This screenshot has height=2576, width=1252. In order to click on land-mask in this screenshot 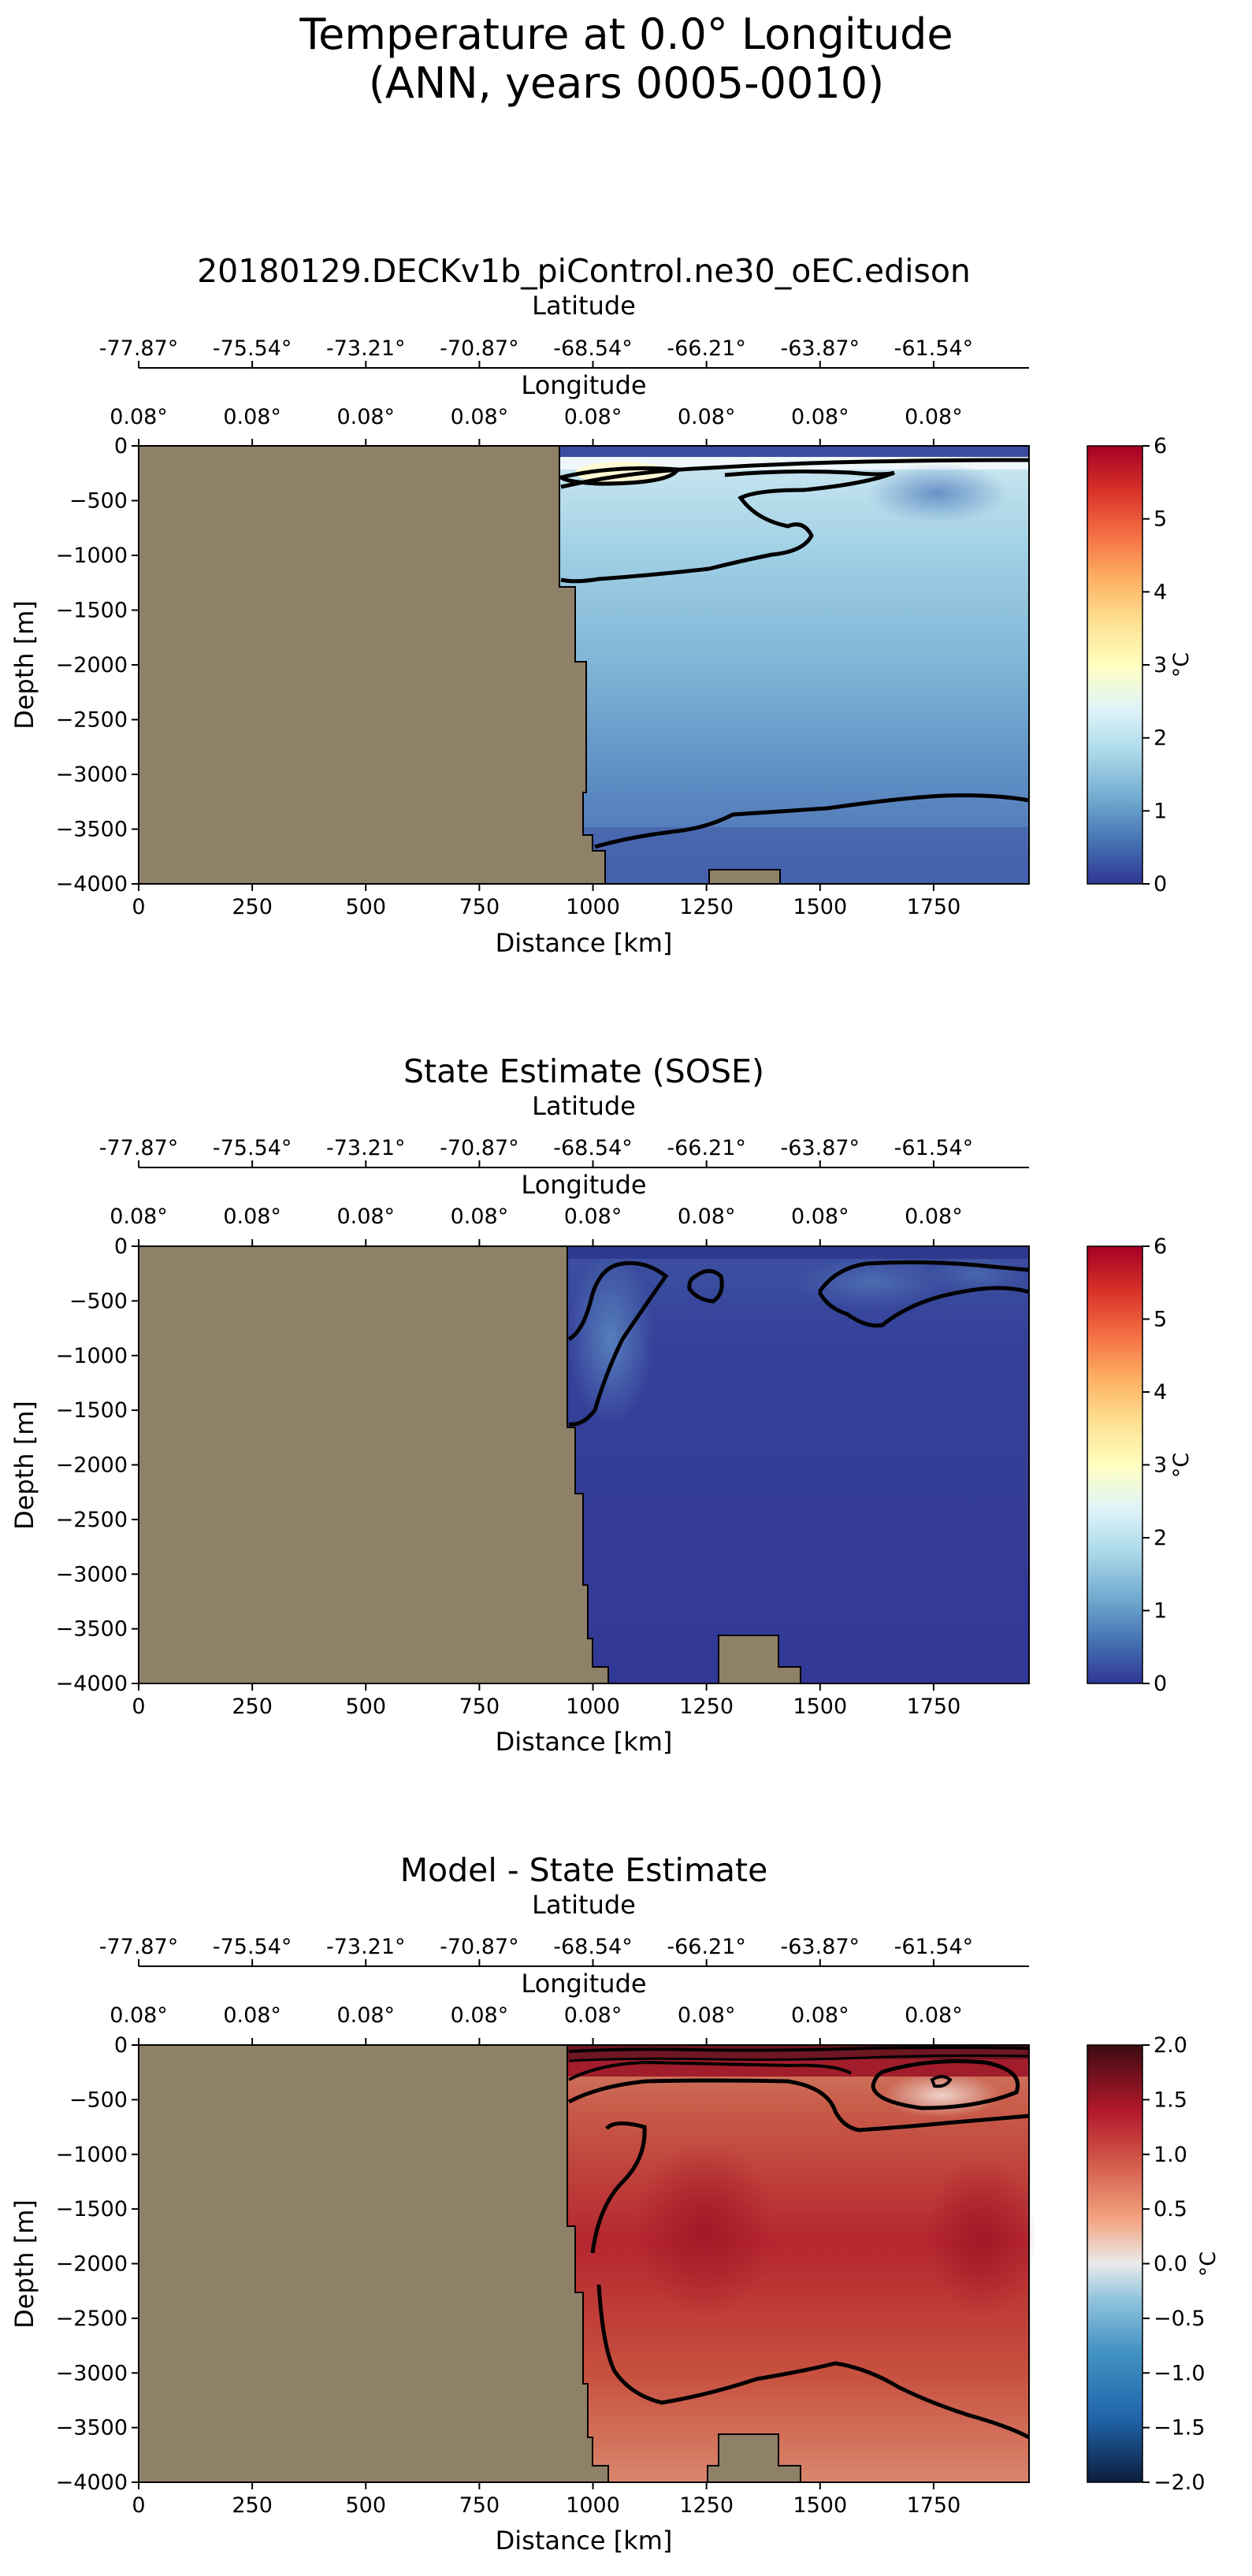, I will do `click(459, 665)`.